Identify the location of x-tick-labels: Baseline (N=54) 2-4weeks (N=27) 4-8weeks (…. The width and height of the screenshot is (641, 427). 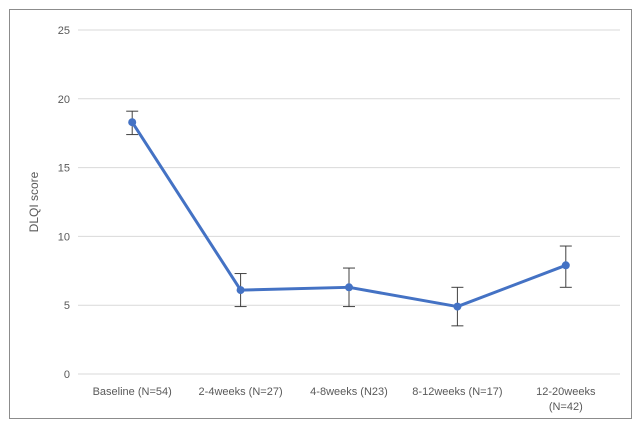
(344, 399).